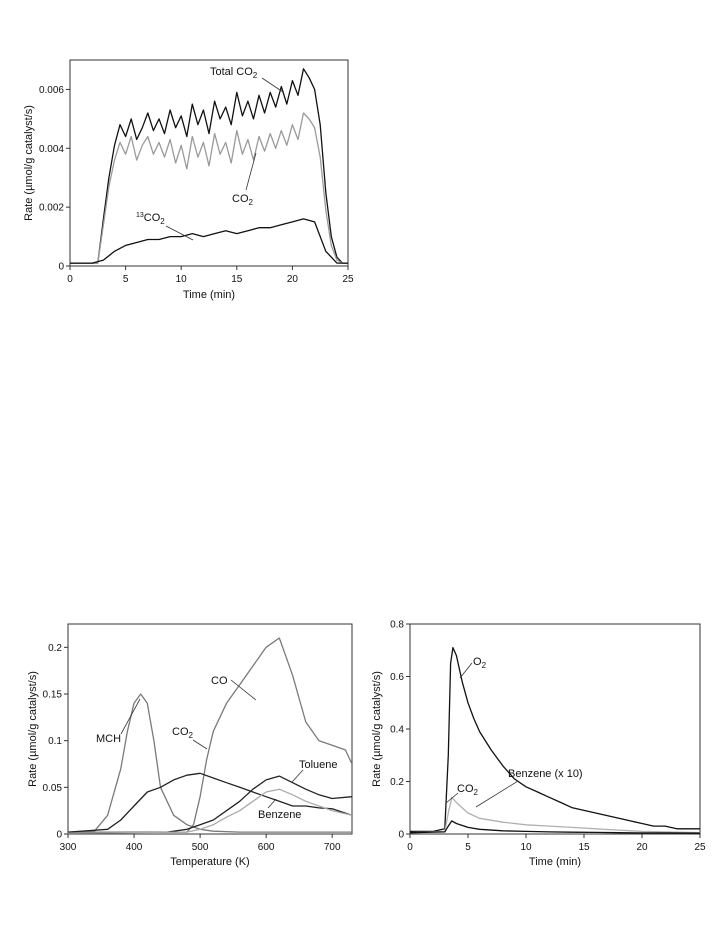 The width and height of the screenshot is (724, 951). What do you see at coordinates (555, 827) in the screenshot?
I see `series-line-benzene-x-10-` at bounding box center [555, 827].